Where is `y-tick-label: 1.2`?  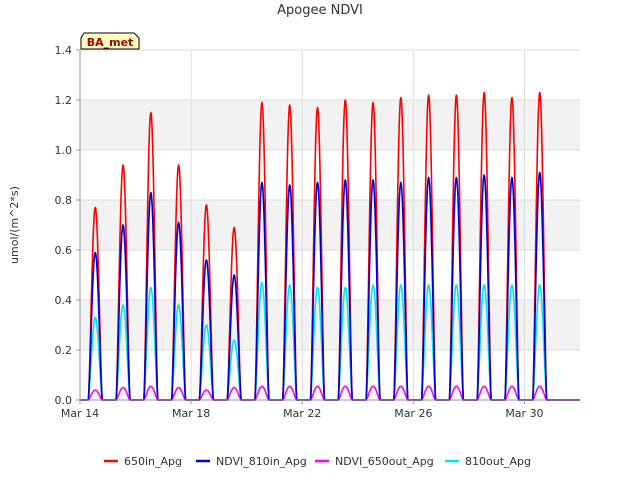 y-tick-label: 1.2 is located at coordinates (64, 100).